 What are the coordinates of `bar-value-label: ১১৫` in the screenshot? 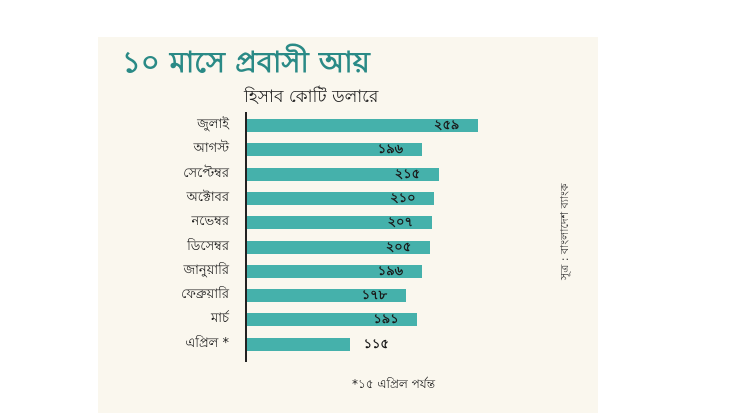 It's located at (376, 344).